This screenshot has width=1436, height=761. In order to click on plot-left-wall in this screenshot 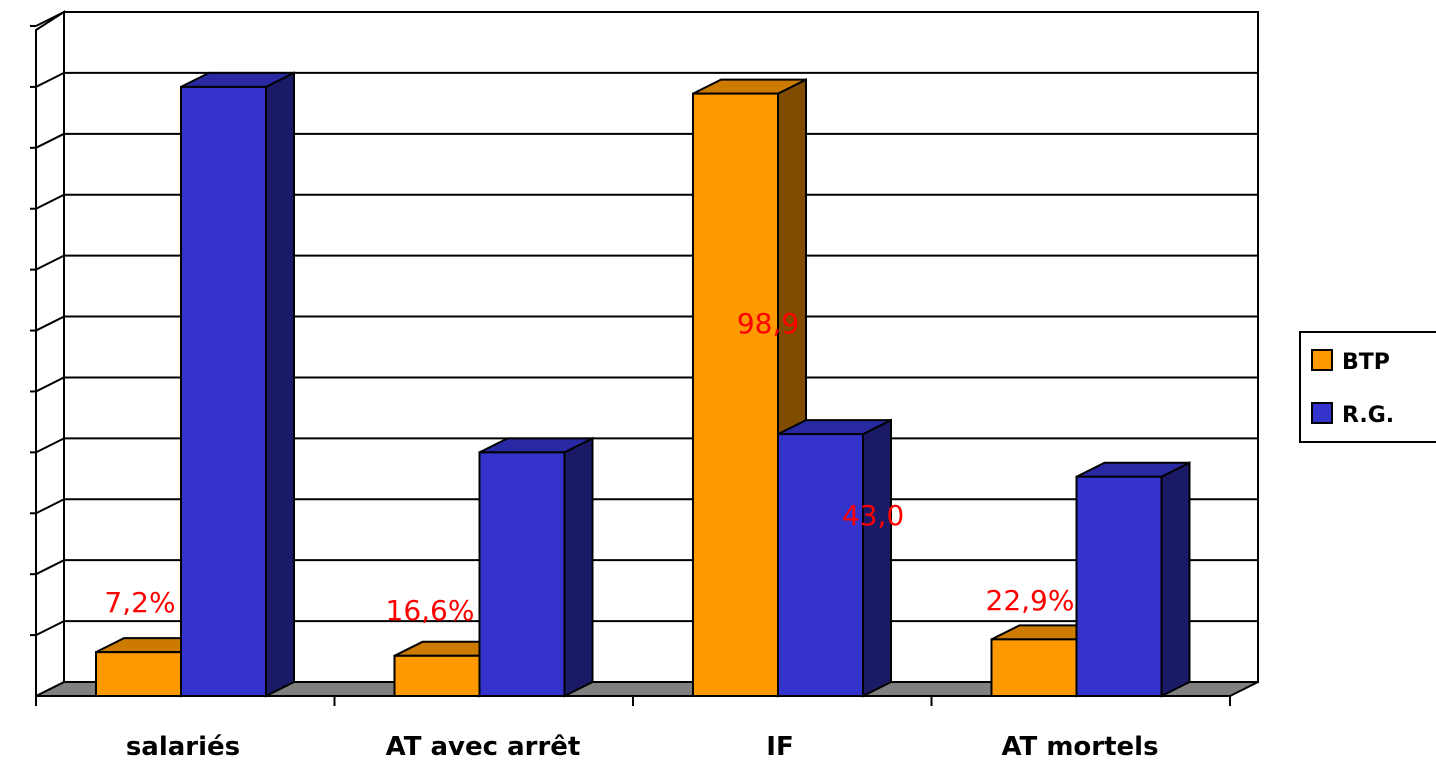, I will do `click(50, 354)`.